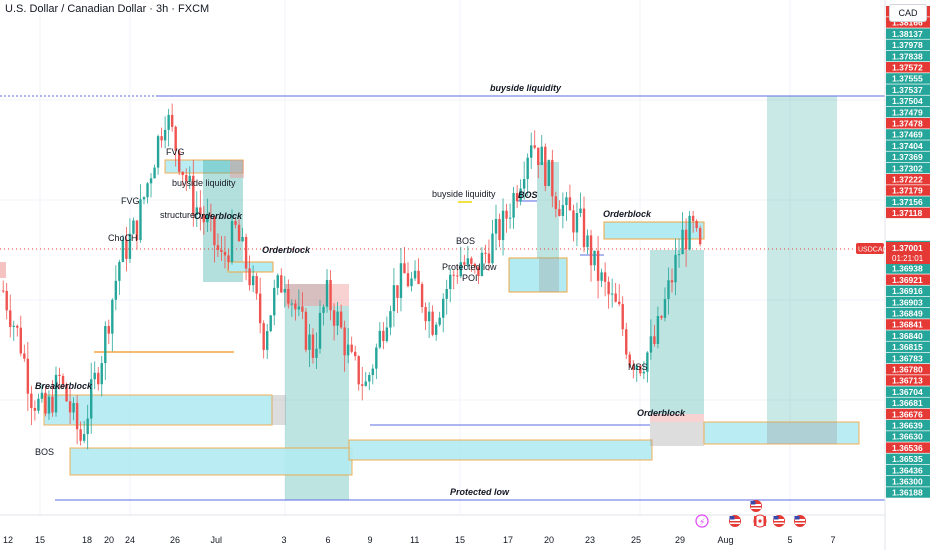 The height and width of the screenshot is (550, 932). What do you see at coordinates (526, 88) in the screenshot?
I see `buyside-liquidity-label: buyside liquidity` at bounding box center [526, 88].